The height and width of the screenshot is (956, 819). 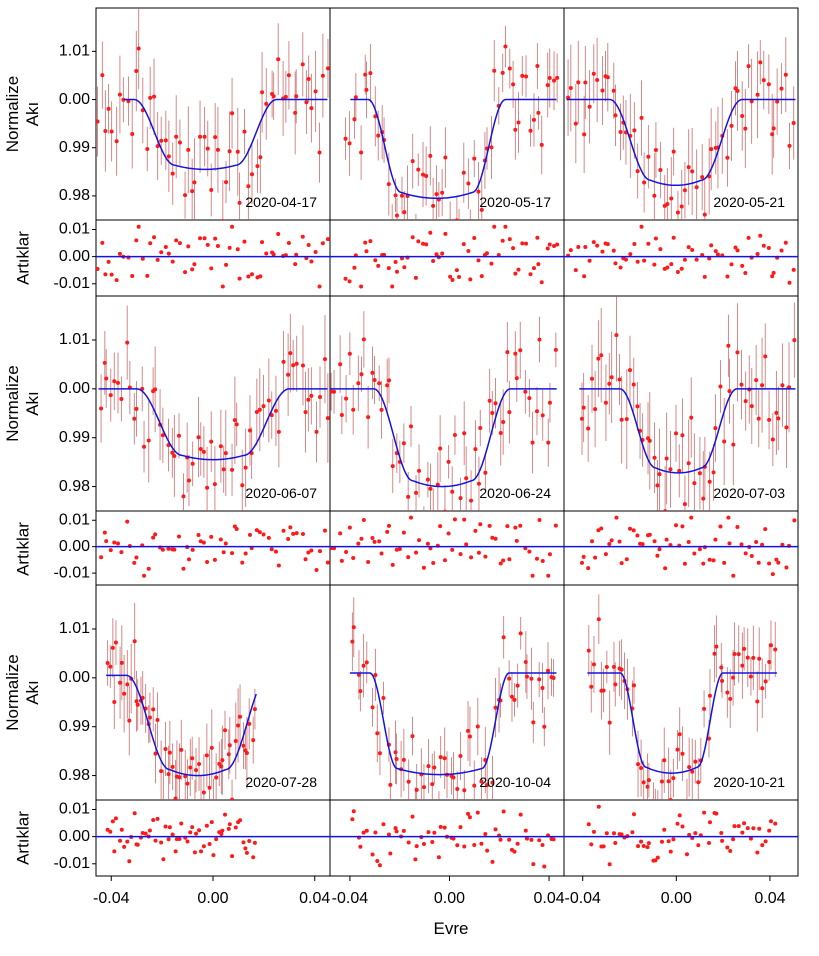 I want to click on panel-5-resid-points, so click(x=447, y=546).